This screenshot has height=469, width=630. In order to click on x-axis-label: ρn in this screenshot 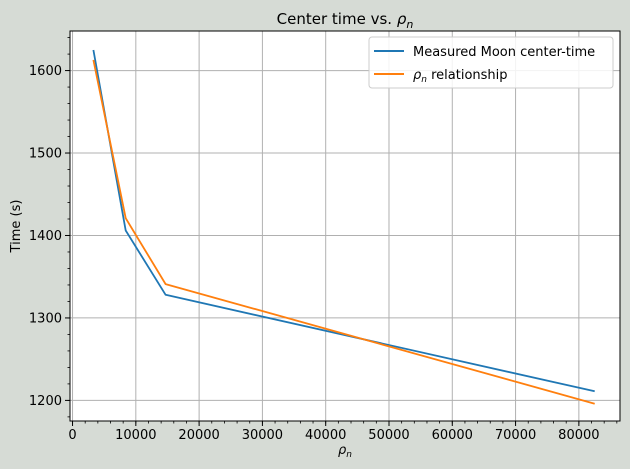, I will do `click(345, 451)`.